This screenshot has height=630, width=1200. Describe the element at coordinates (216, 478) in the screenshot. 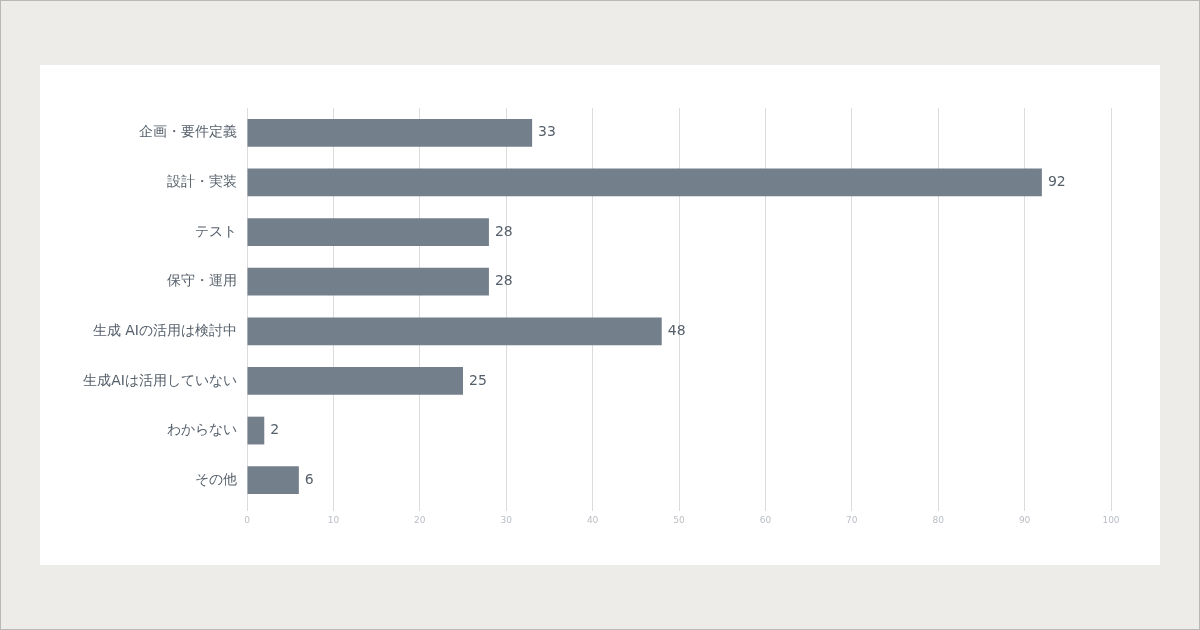

I see `y-tick-label: その他` at that location.